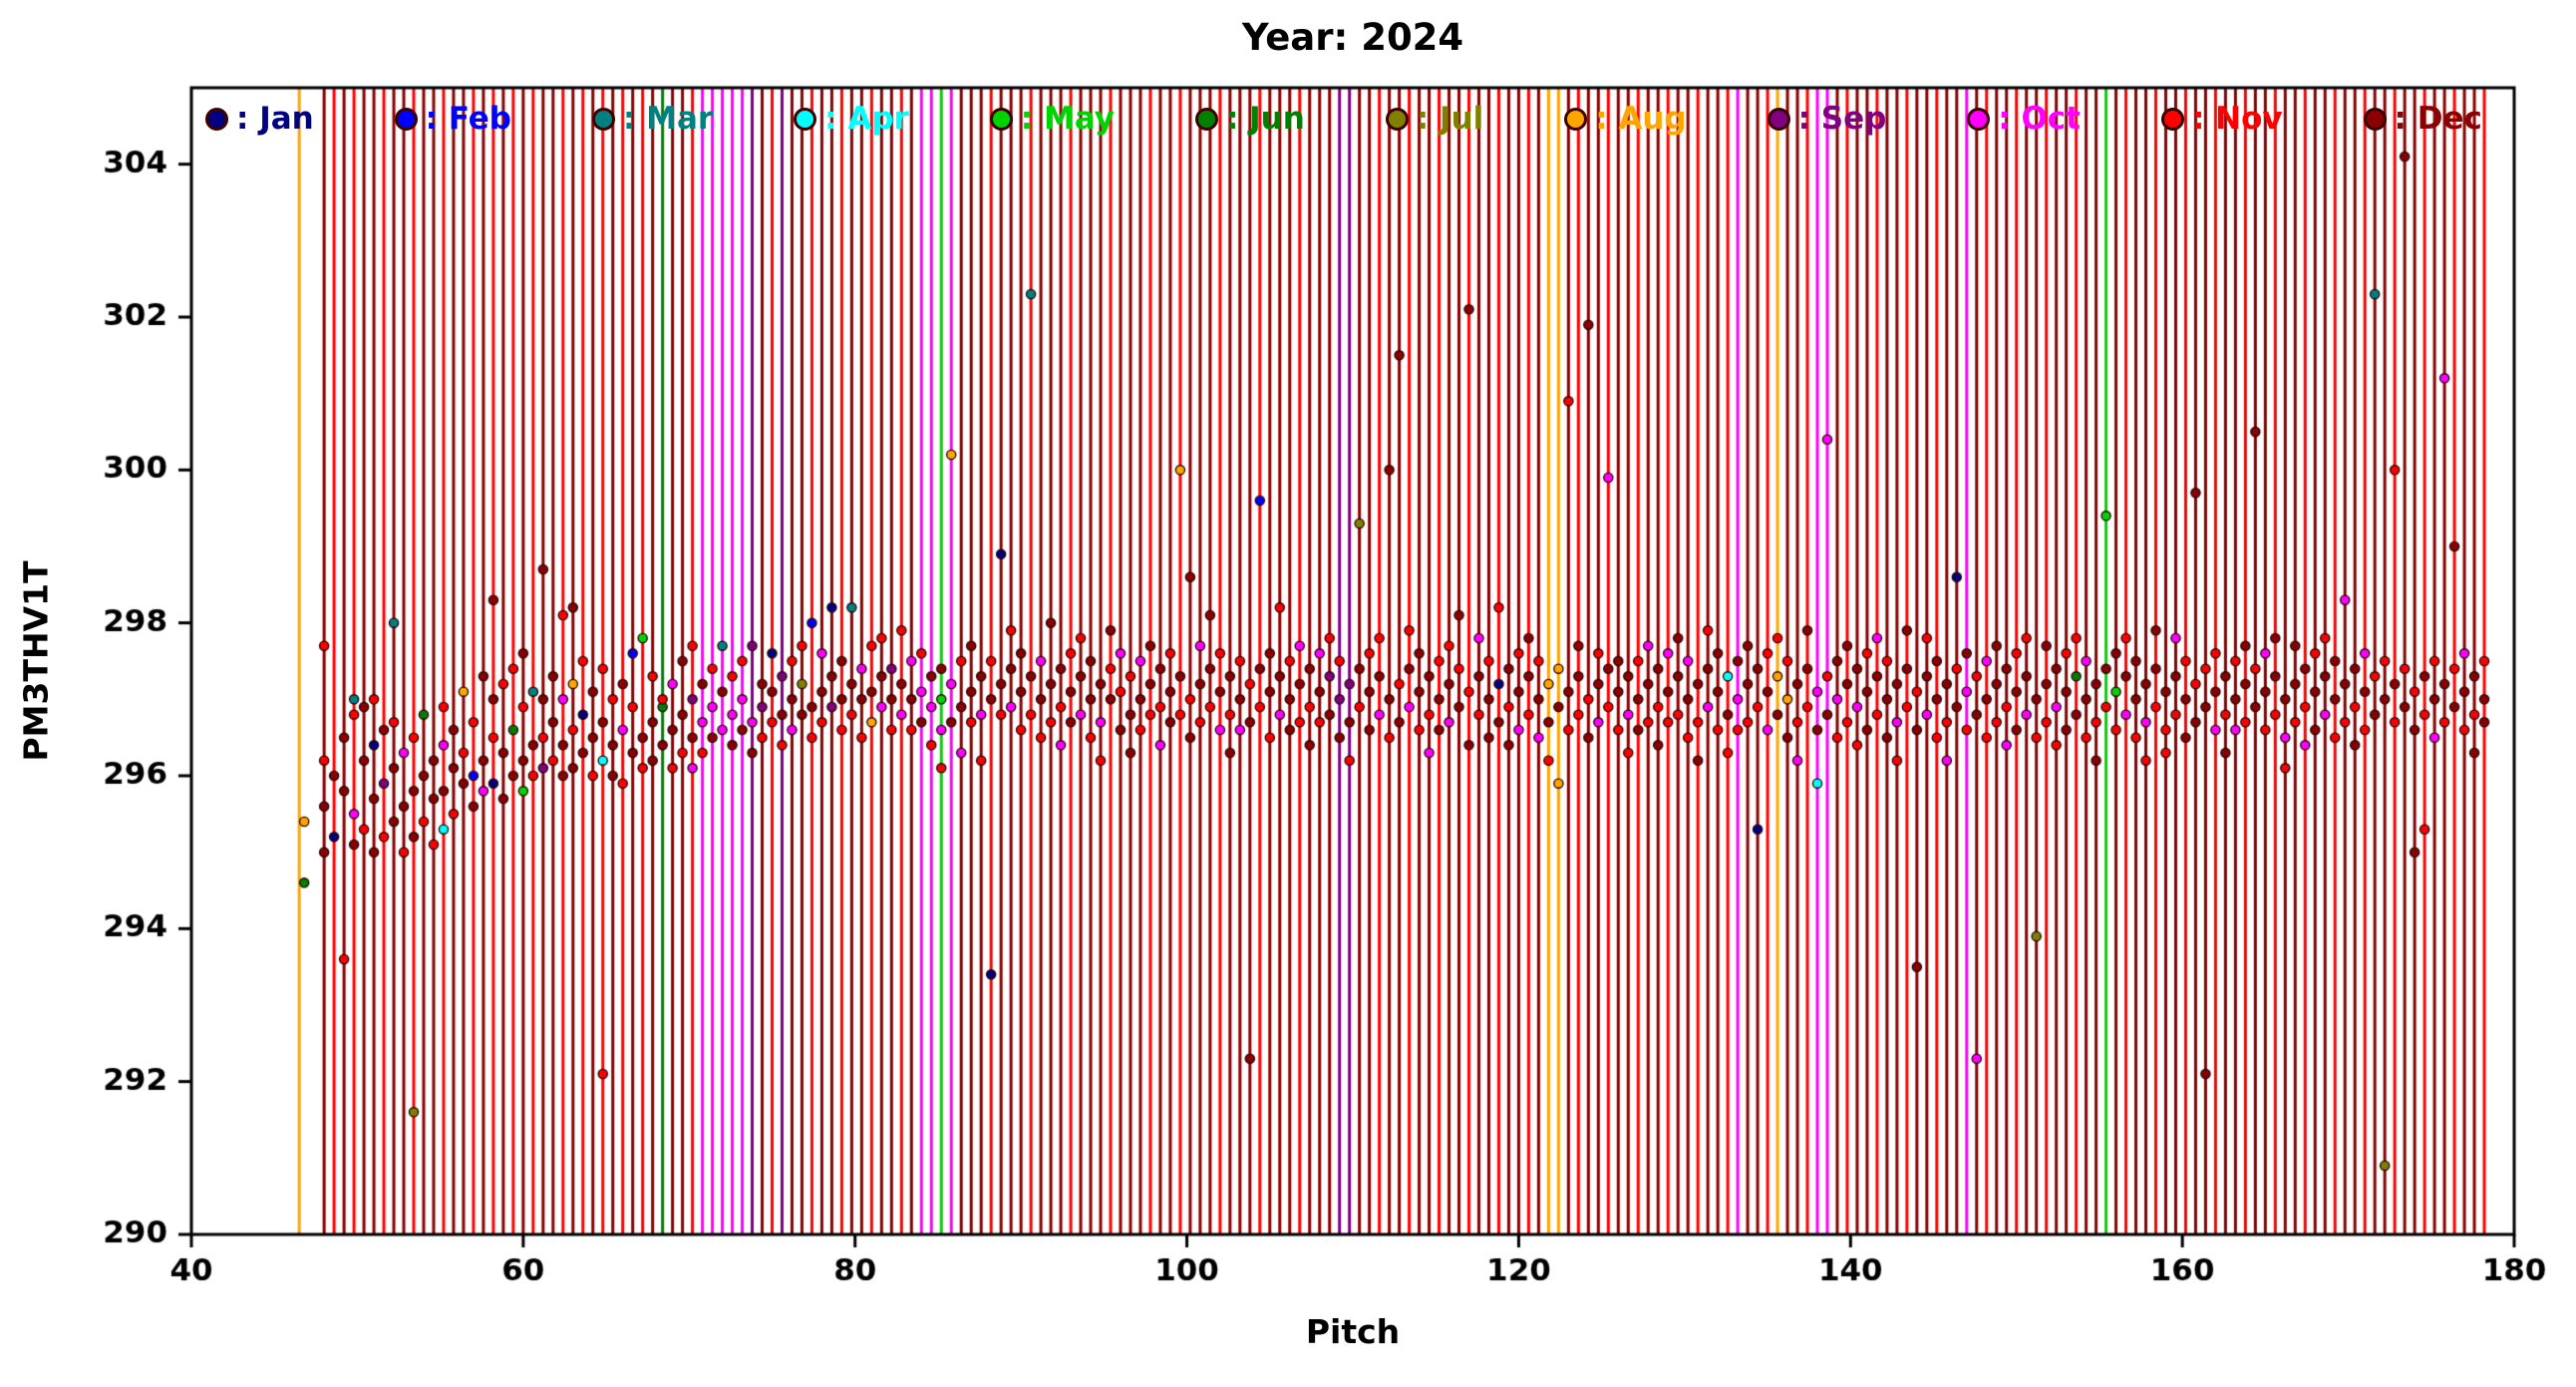 This screenshot has width=2576, height=1387. I want to click on y-axis-label: PM3THV1T, so click(36, 661).